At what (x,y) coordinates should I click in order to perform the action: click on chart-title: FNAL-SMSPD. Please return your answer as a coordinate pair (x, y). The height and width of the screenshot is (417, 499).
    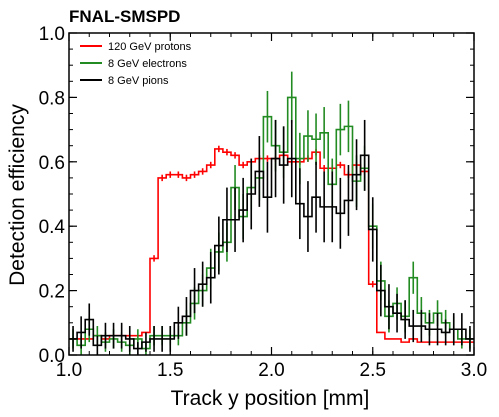
    Looking at the image, I should click on (124, 16).